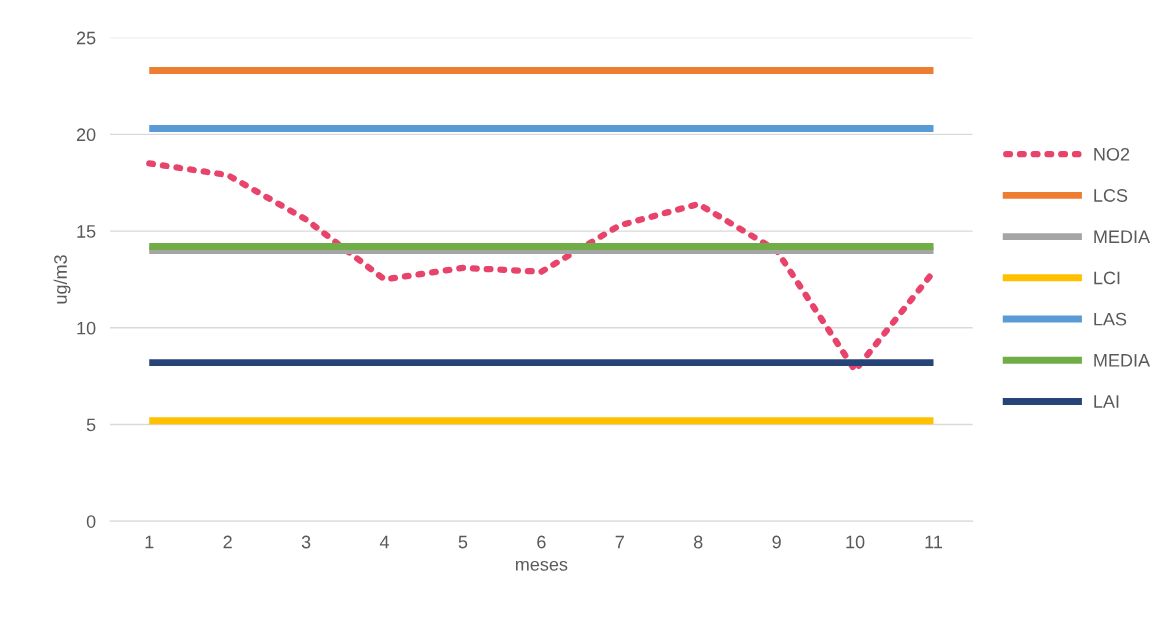 The height and width of the screenshot is (628, 1158). What do you see at coordinates (91, 425) in the screenshot?
I see `y-tick-label: 5` at bounding box center [91, 425].